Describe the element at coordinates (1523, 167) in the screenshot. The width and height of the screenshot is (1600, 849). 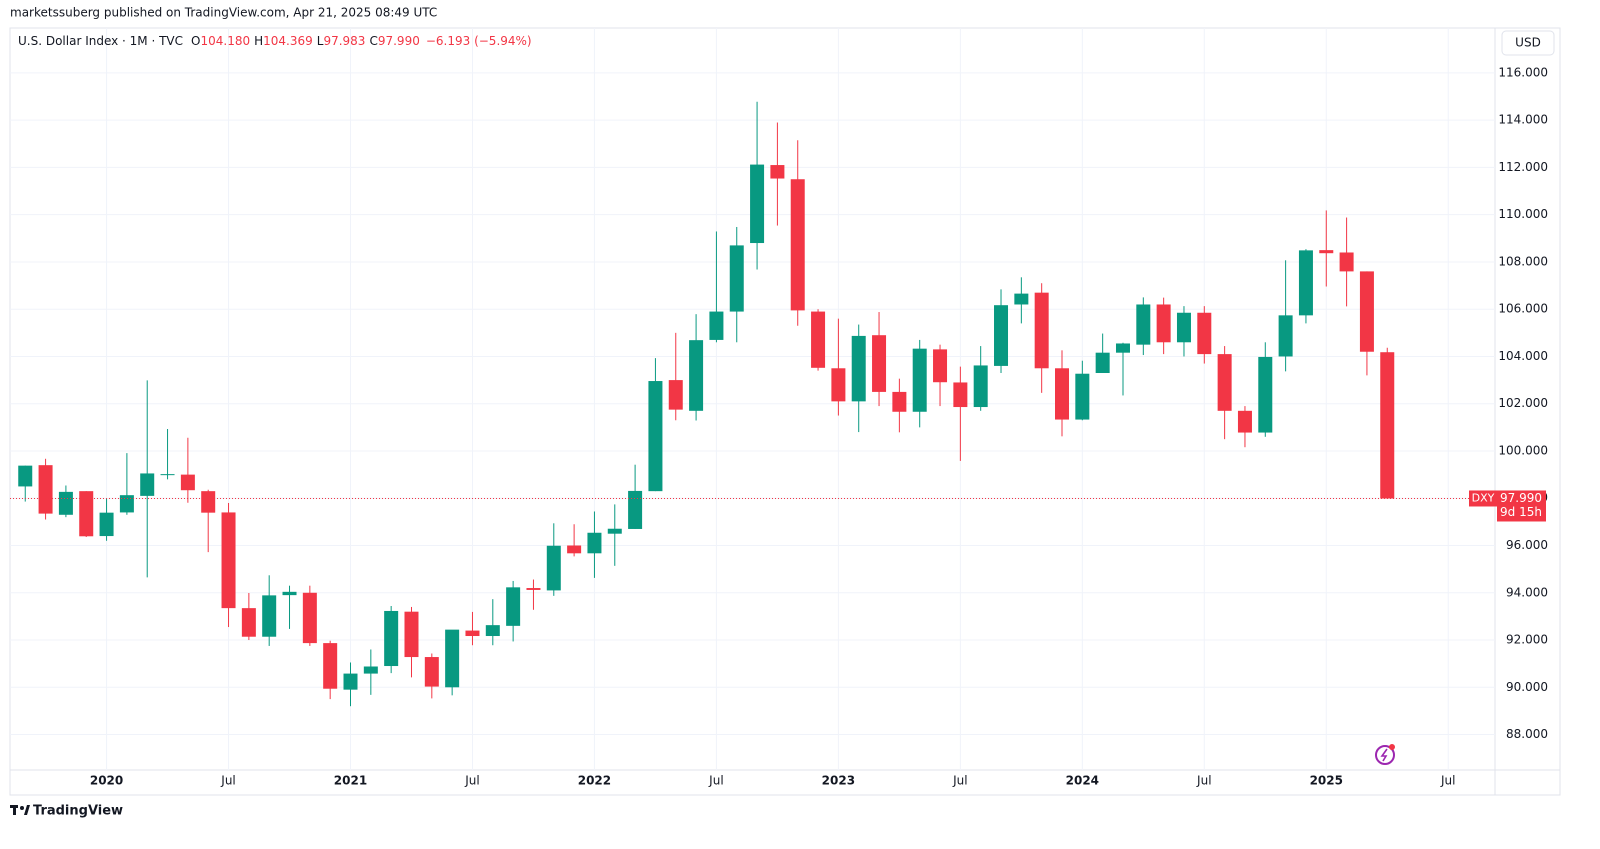
I see `y-tick-label: 112.000` at that location.